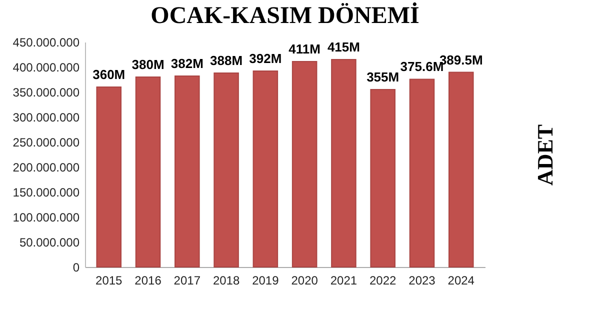 This screenshot has width=600, height=327. I want to click on data-label: 411M, so click(304, 49).